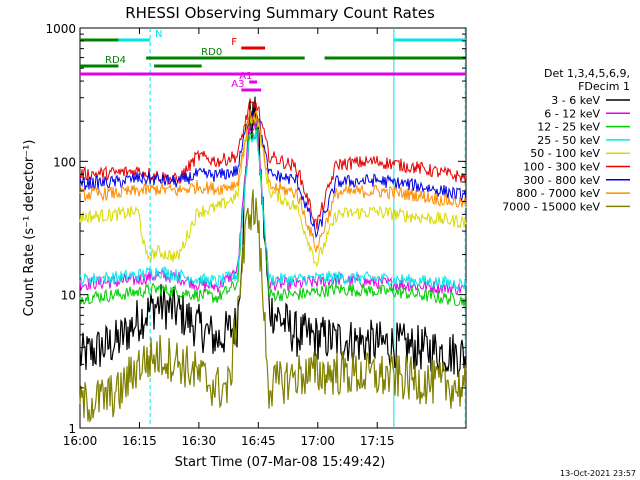  Describe the element at coordinates (561, 167) in the screenshot. I see `legend-label-100-300-kev: 100 - 300 keV` at that location.